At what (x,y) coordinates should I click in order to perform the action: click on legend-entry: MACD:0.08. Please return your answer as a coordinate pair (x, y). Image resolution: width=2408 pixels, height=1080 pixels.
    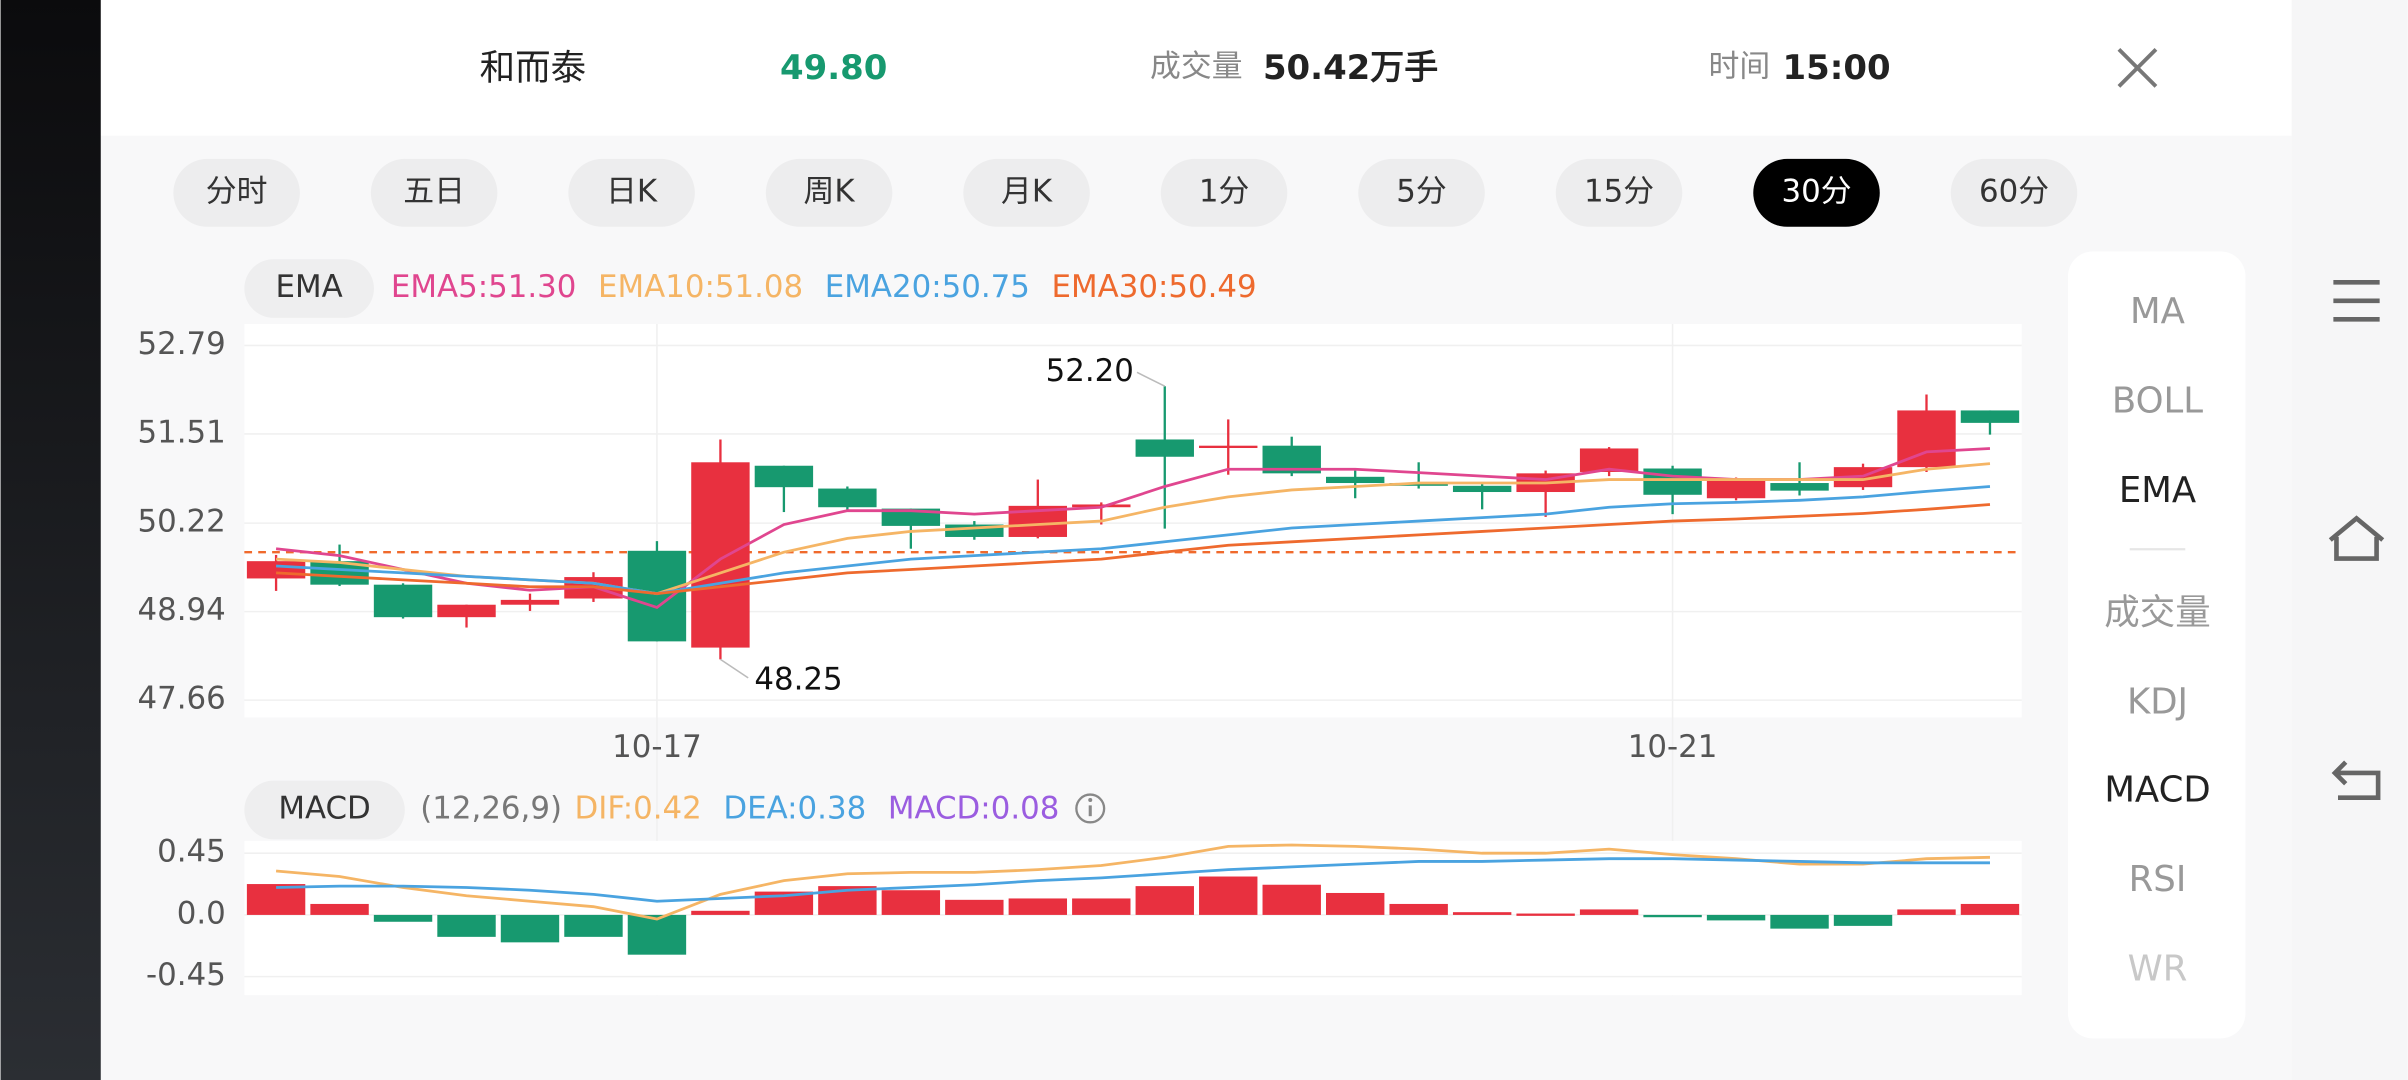
    Looking at the image, I should click on (974, 808).